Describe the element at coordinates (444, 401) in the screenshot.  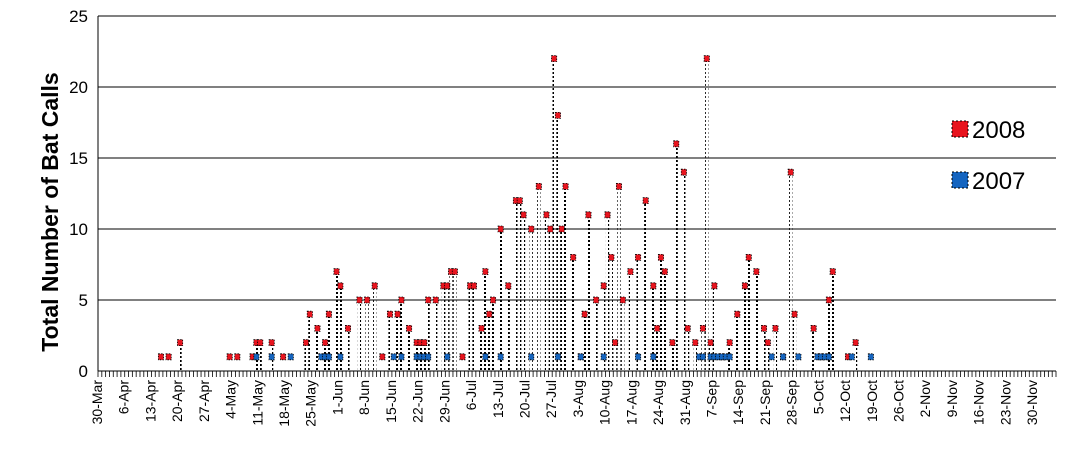
I see `x-tick-label: 29-Jun` at that location.